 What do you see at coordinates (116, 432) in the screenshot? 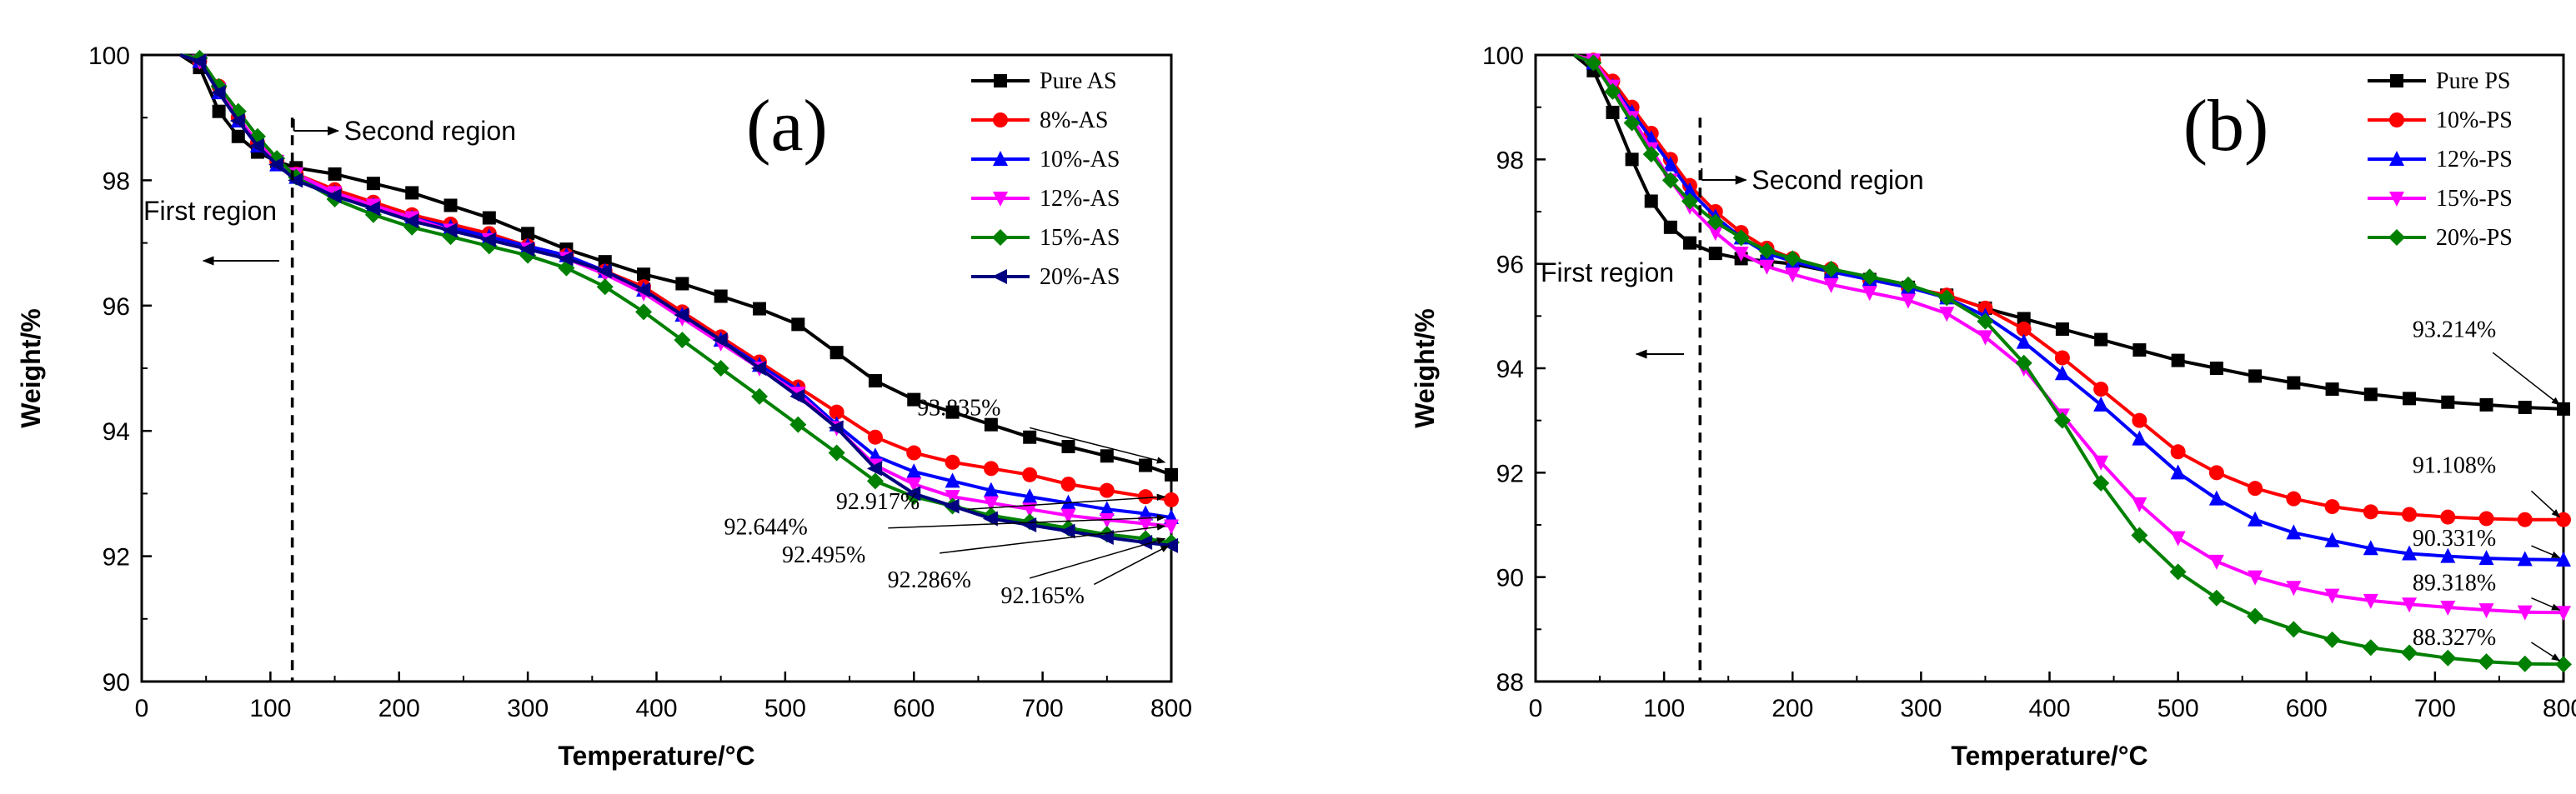
I see `y-tick-label: 94` at bounding box center [116, 432].